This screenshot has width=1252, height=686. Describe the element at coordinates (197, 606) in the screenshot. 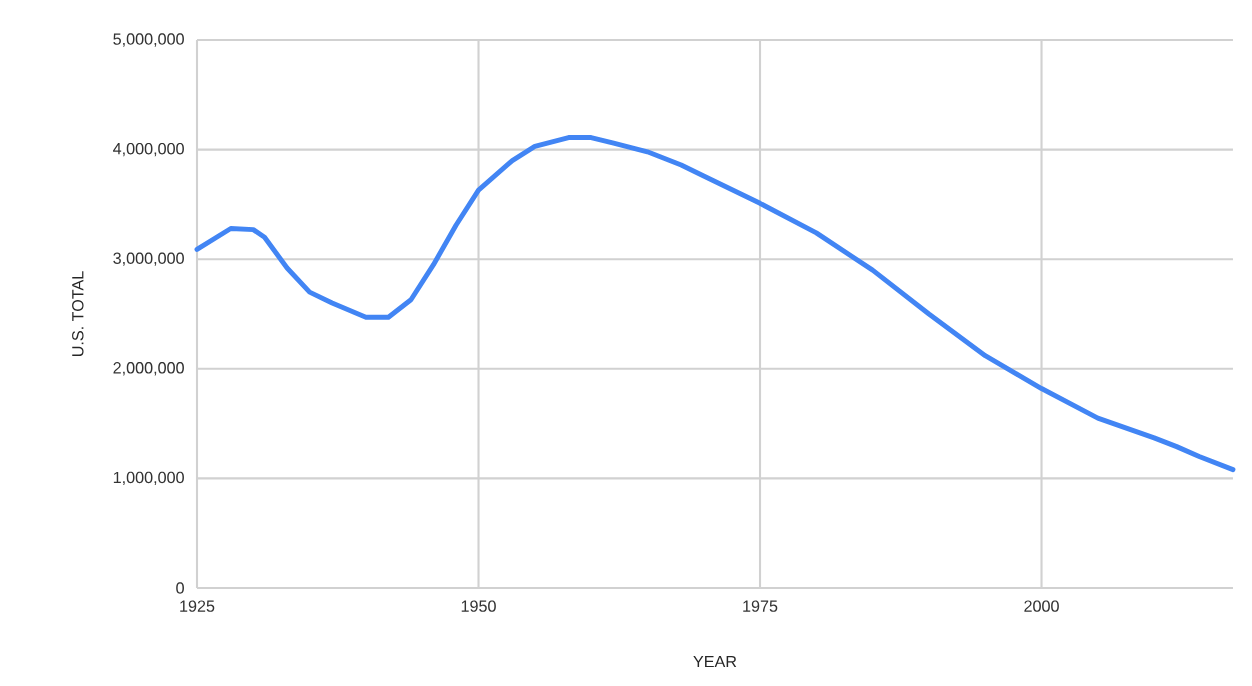

I see `x-tick-label: 1925` at that location.